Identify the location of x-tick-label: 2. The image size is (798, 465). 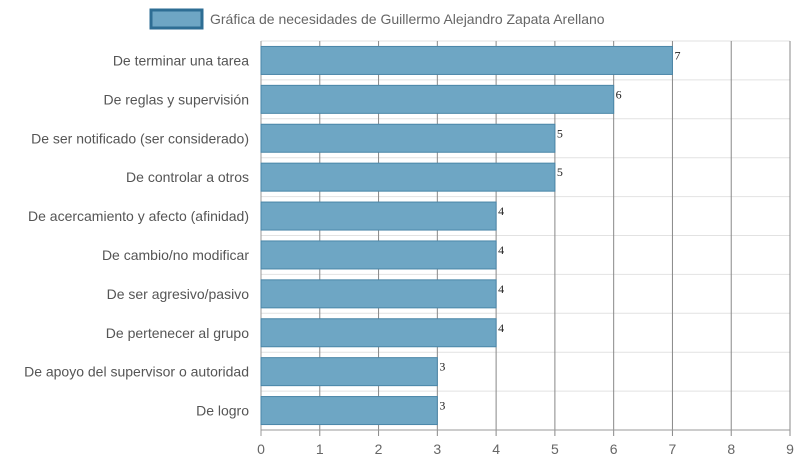
(379, 449).